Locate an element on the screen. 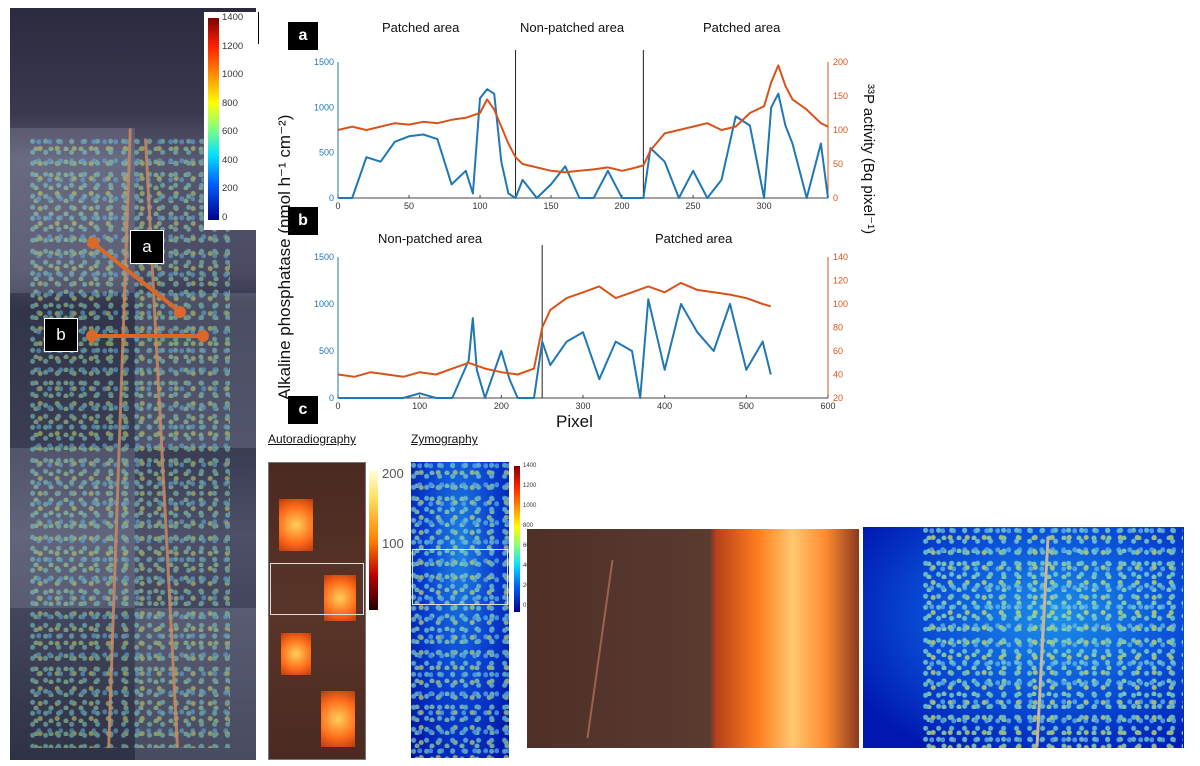 This screenshot has width=1200, height=766. x-tick-label: 50 is located at coordinates (409, 206).